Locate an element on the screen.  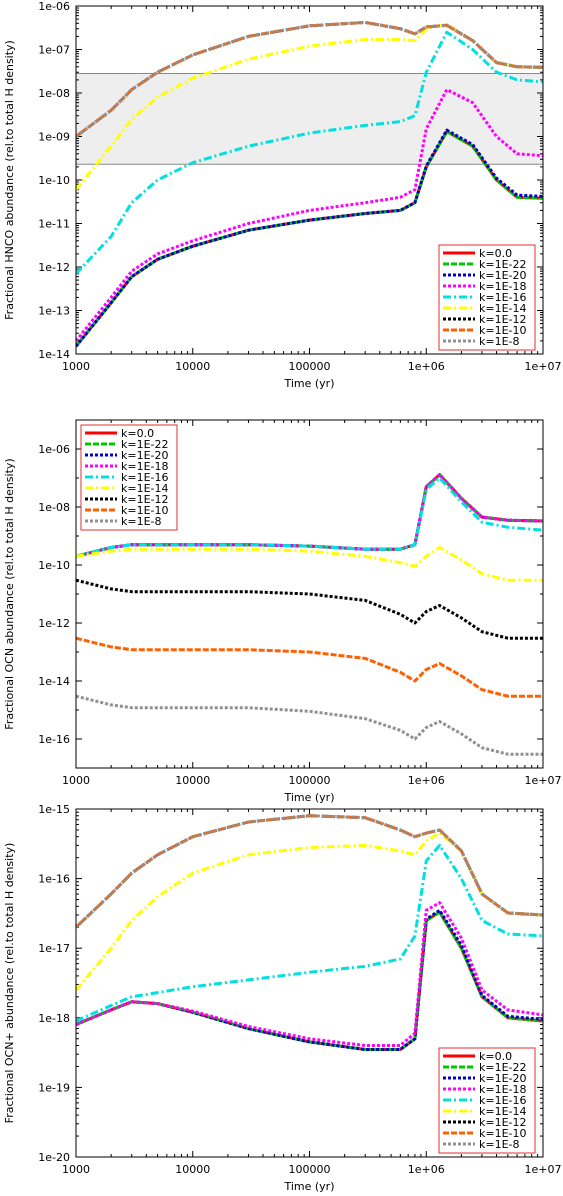
y-tick-label: 1e-15 is located at coordinates (54, 809).